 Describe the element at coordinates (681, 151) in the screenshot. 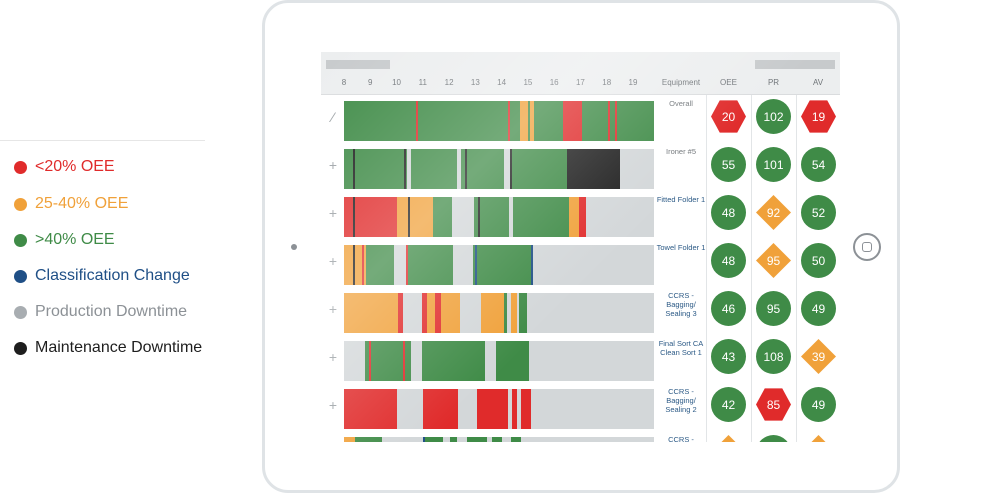

I see `equipment-name: Ironer #5` at that location.